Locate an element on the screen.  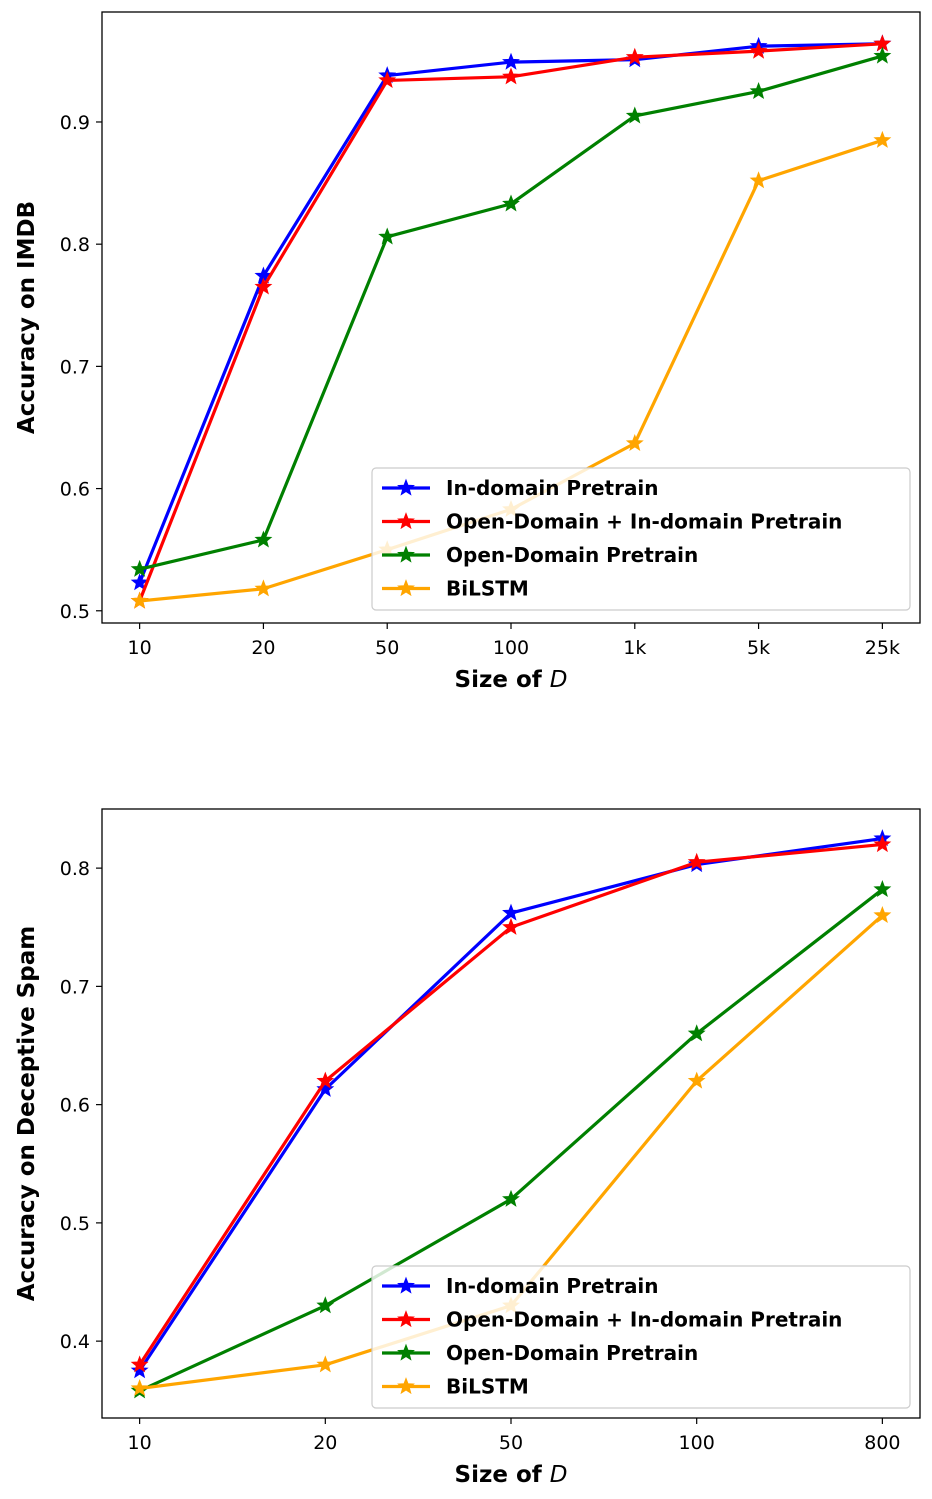
chart2-legend-box is located at coordinates (641, 1337).